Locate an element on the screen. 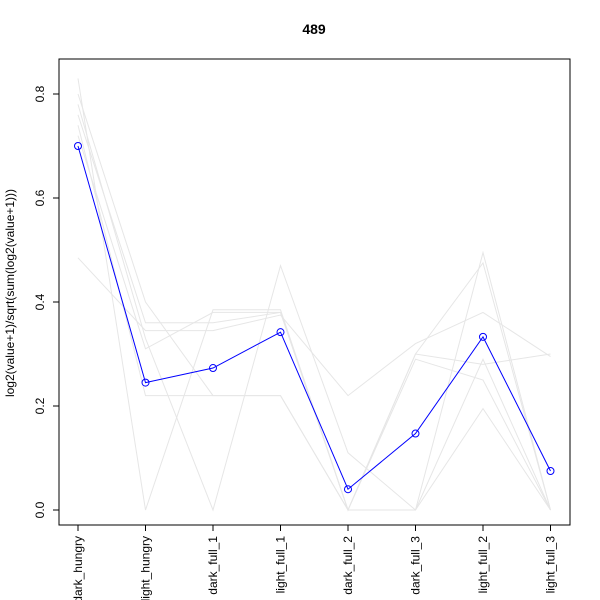 The height and width of the screenshot is (600, 600). y-tick-label: 0.2 is located at coordinates (40, 405).